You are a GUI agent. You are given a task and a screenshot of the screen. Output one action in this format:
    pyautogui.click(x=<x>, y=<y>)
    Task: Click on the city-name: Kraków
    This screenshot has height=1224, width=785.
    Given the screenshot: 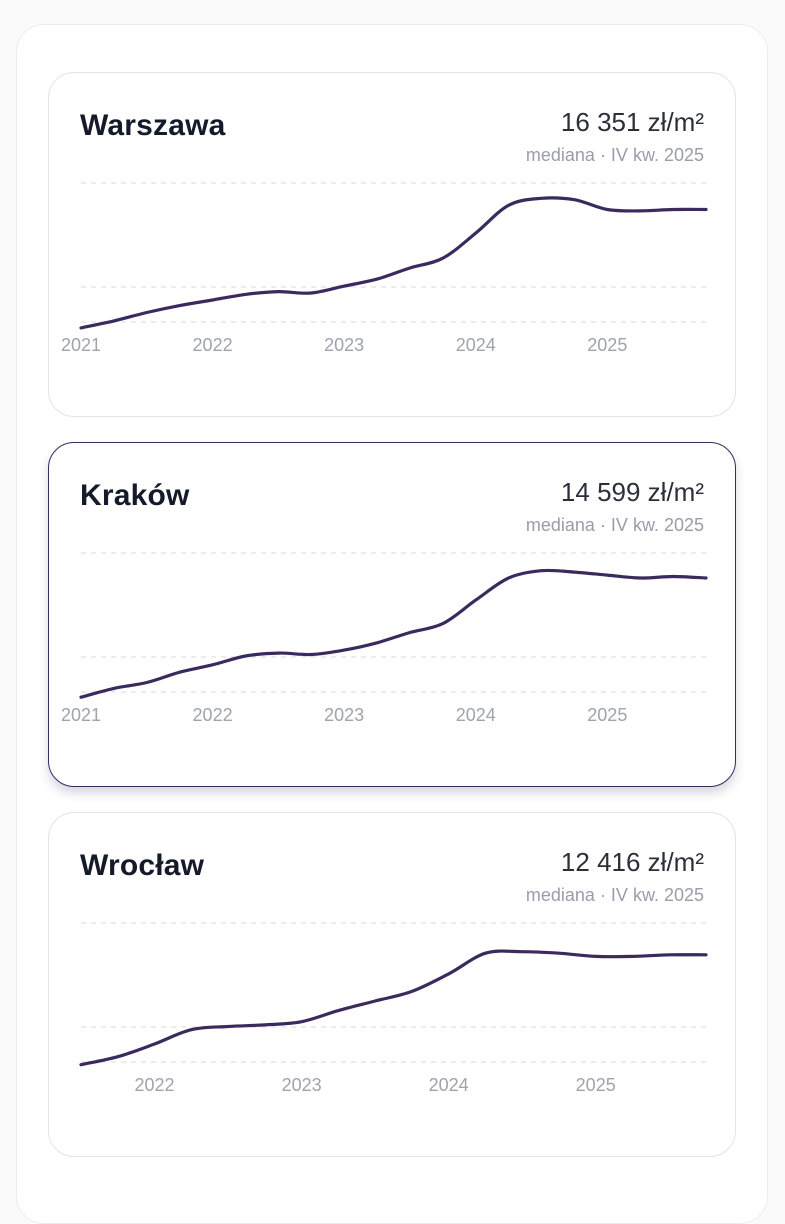 What is the action you would take?
    pyautogui.click(x=135, y=495)
    